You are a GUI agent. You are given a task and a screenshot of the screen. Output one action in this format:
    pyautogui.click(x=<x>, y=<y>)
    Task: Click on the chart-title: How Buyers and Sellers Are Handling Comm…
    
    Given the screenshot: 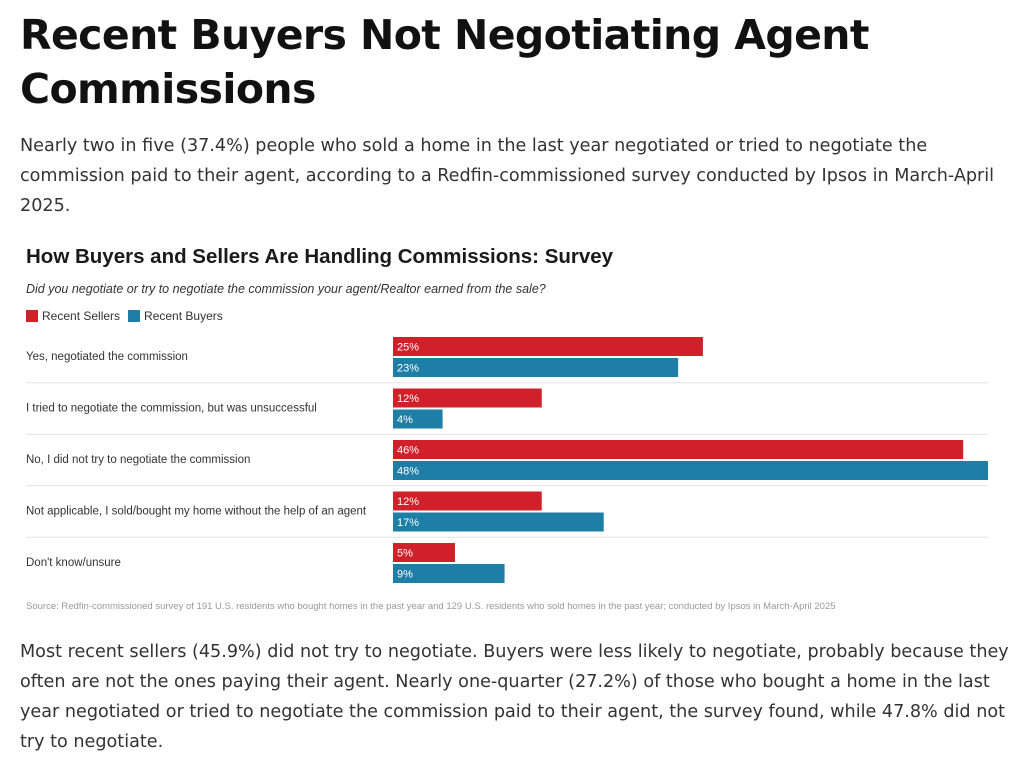 What is the action you would take?
    pyautogui.click(x=320, y=256)
    